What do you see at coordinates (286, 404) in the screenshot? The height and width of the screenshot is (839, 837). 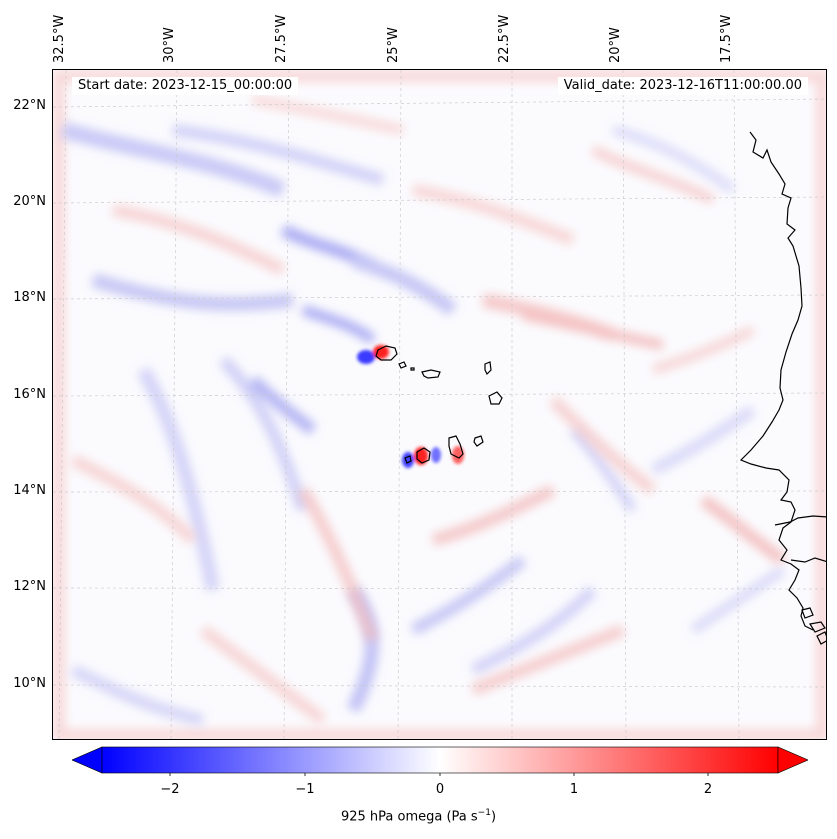 I see `meridian-27-5w` at bounding box center [286, 404].